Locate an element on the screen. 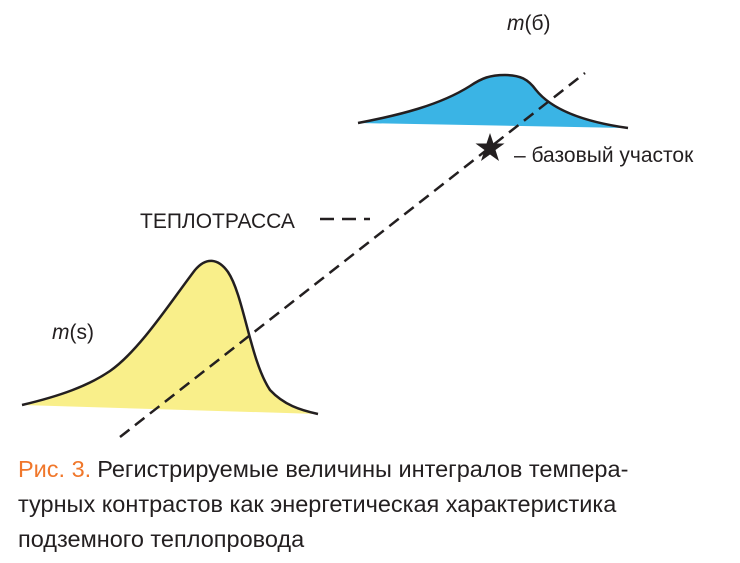  base-label: – базовый участок is located at coordinates (604, 155).